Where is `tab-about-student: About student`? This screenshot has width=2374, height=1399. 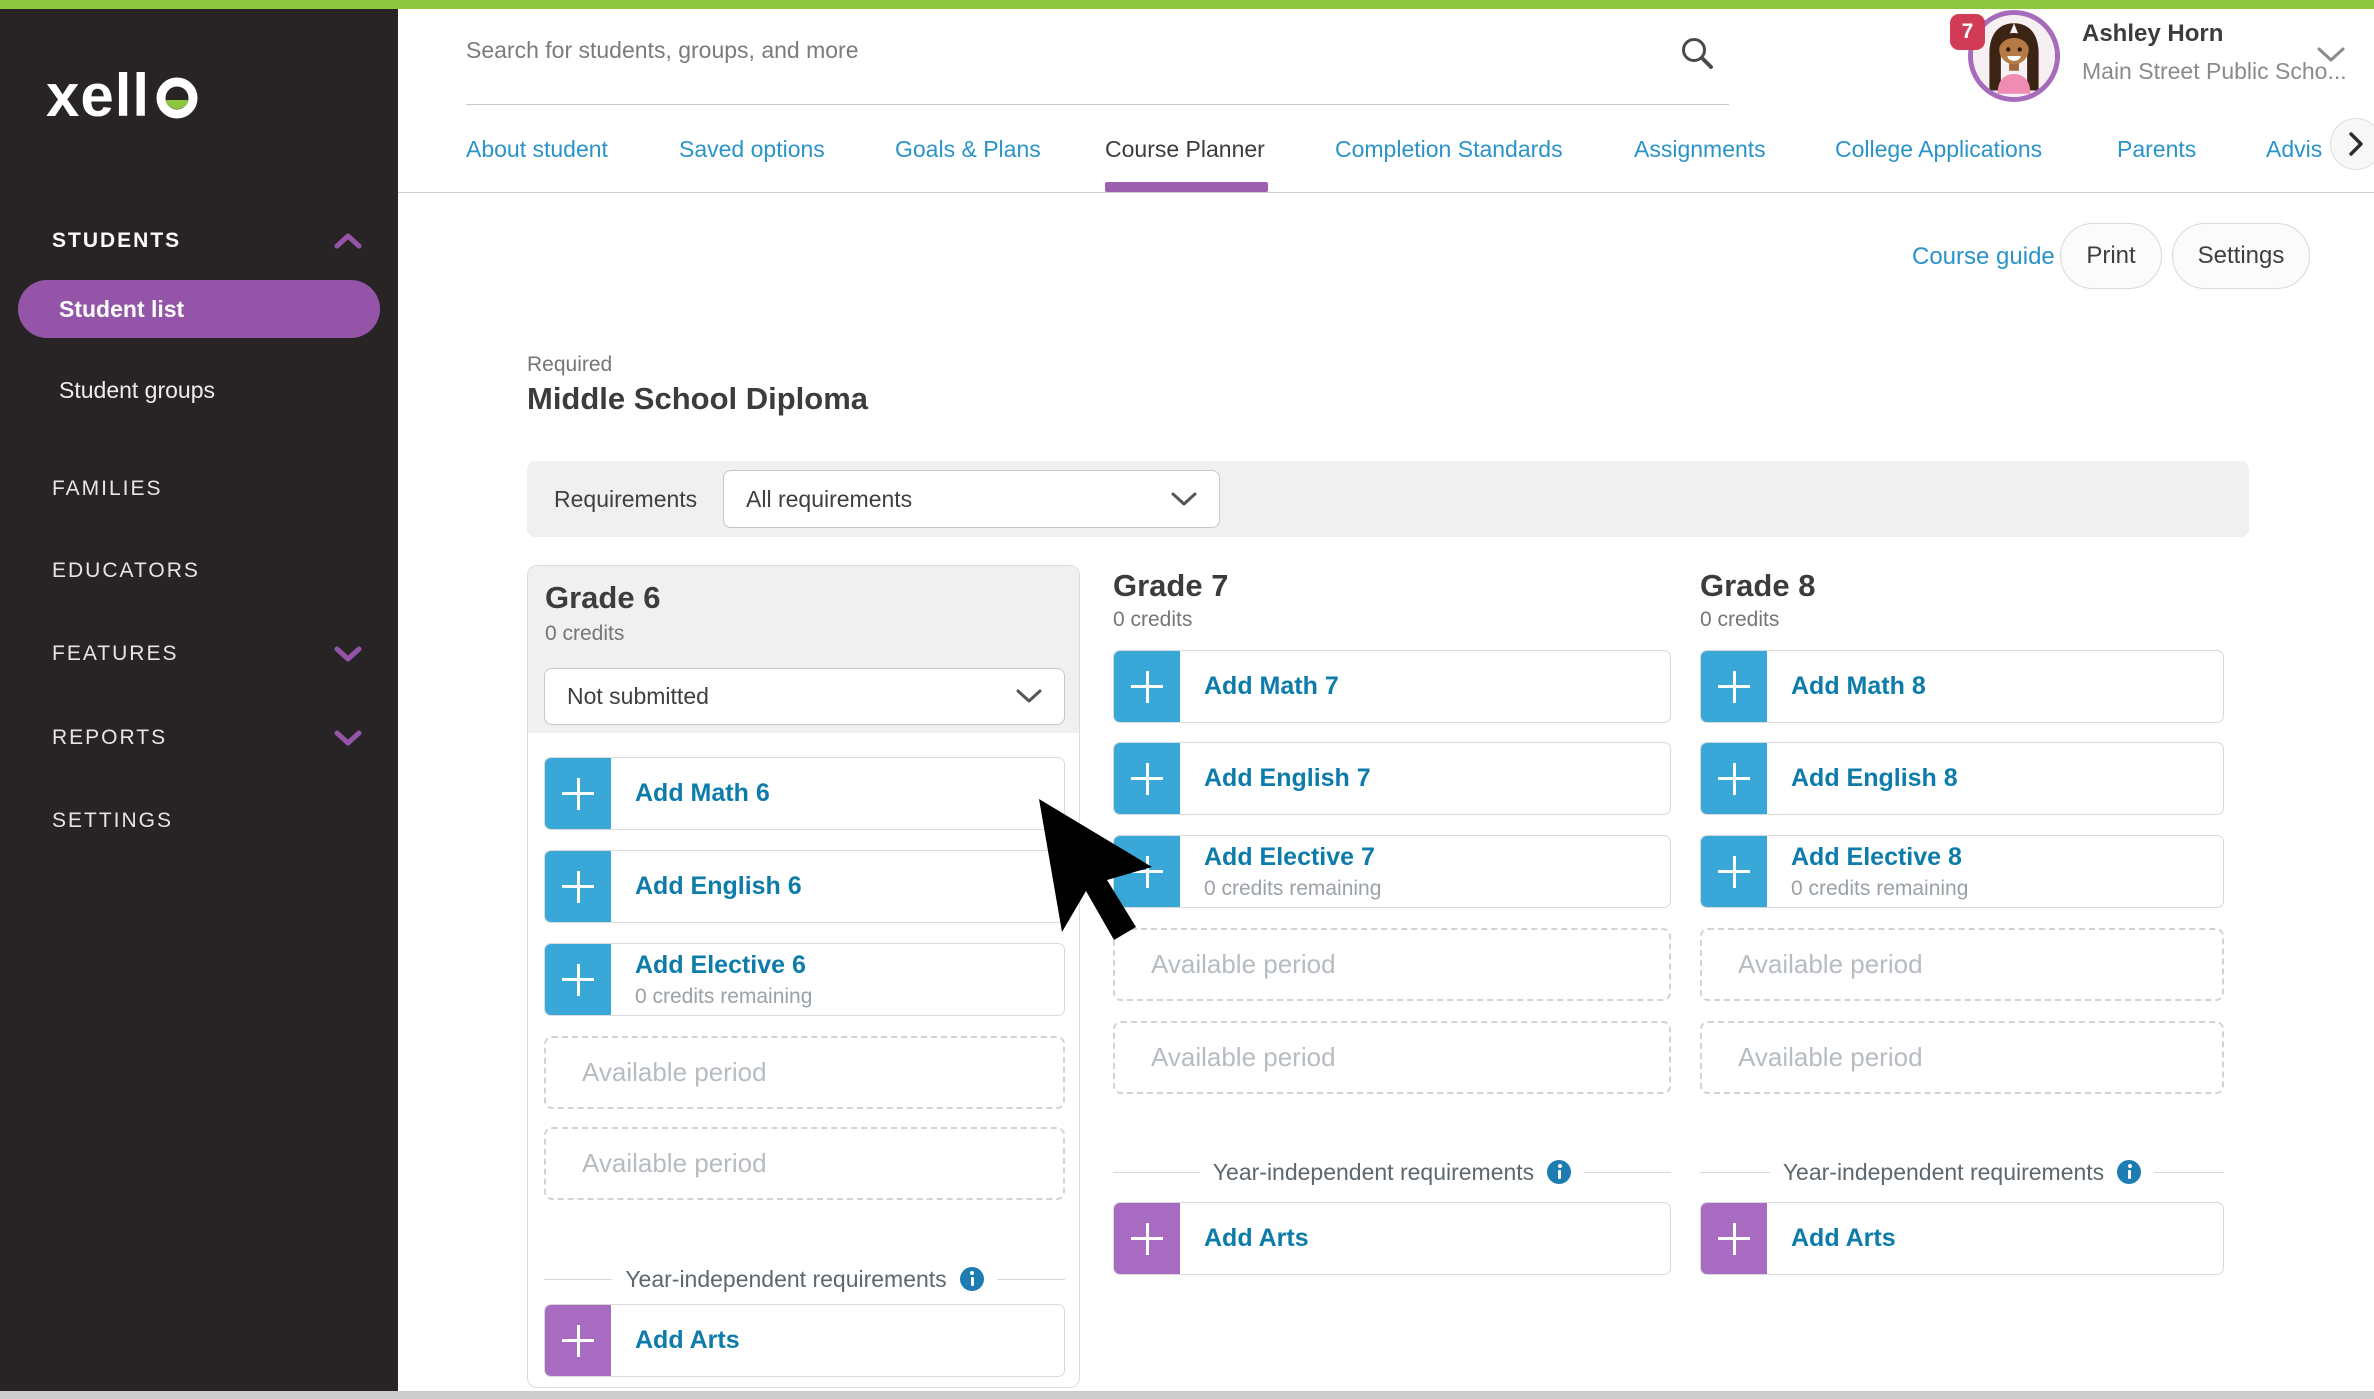
tab-about-student: About student is located at coordinates (537, 149).